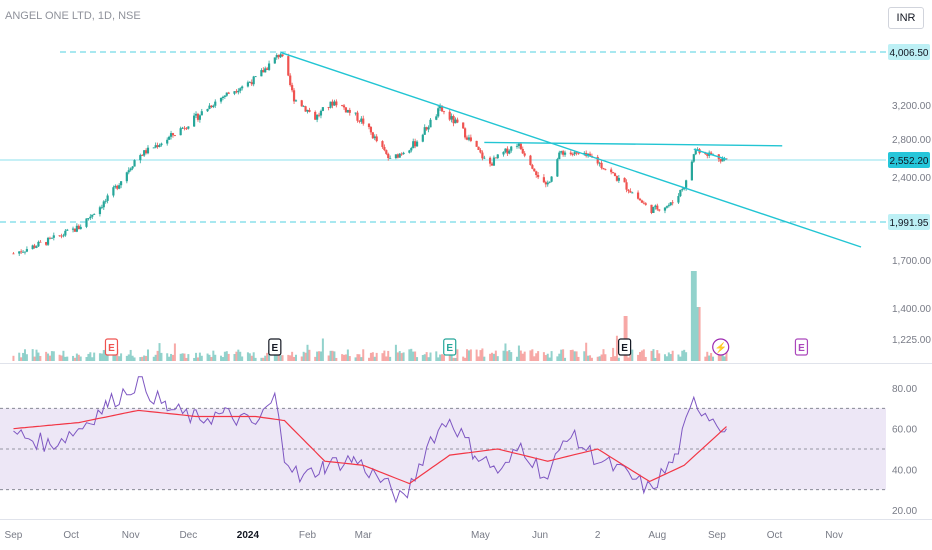 This screenshot has width=932, height=550. What do you see at coordinates (909, 160) in the screenshot?
I see `price-highlight-box` at bounding box center [909, 160].